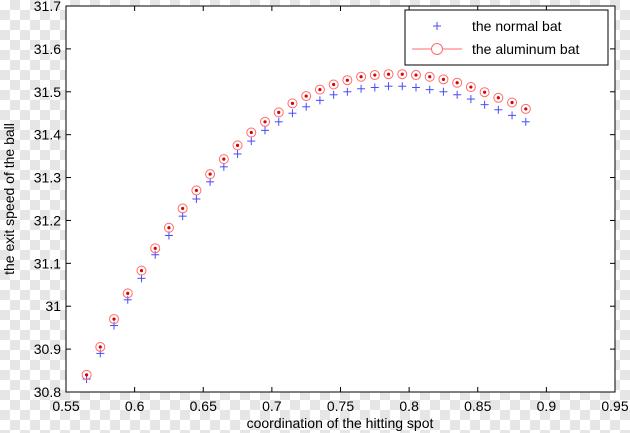 The image size is (630, 433). I want to click on x-tick-label: 0.75, so click(340, 406).